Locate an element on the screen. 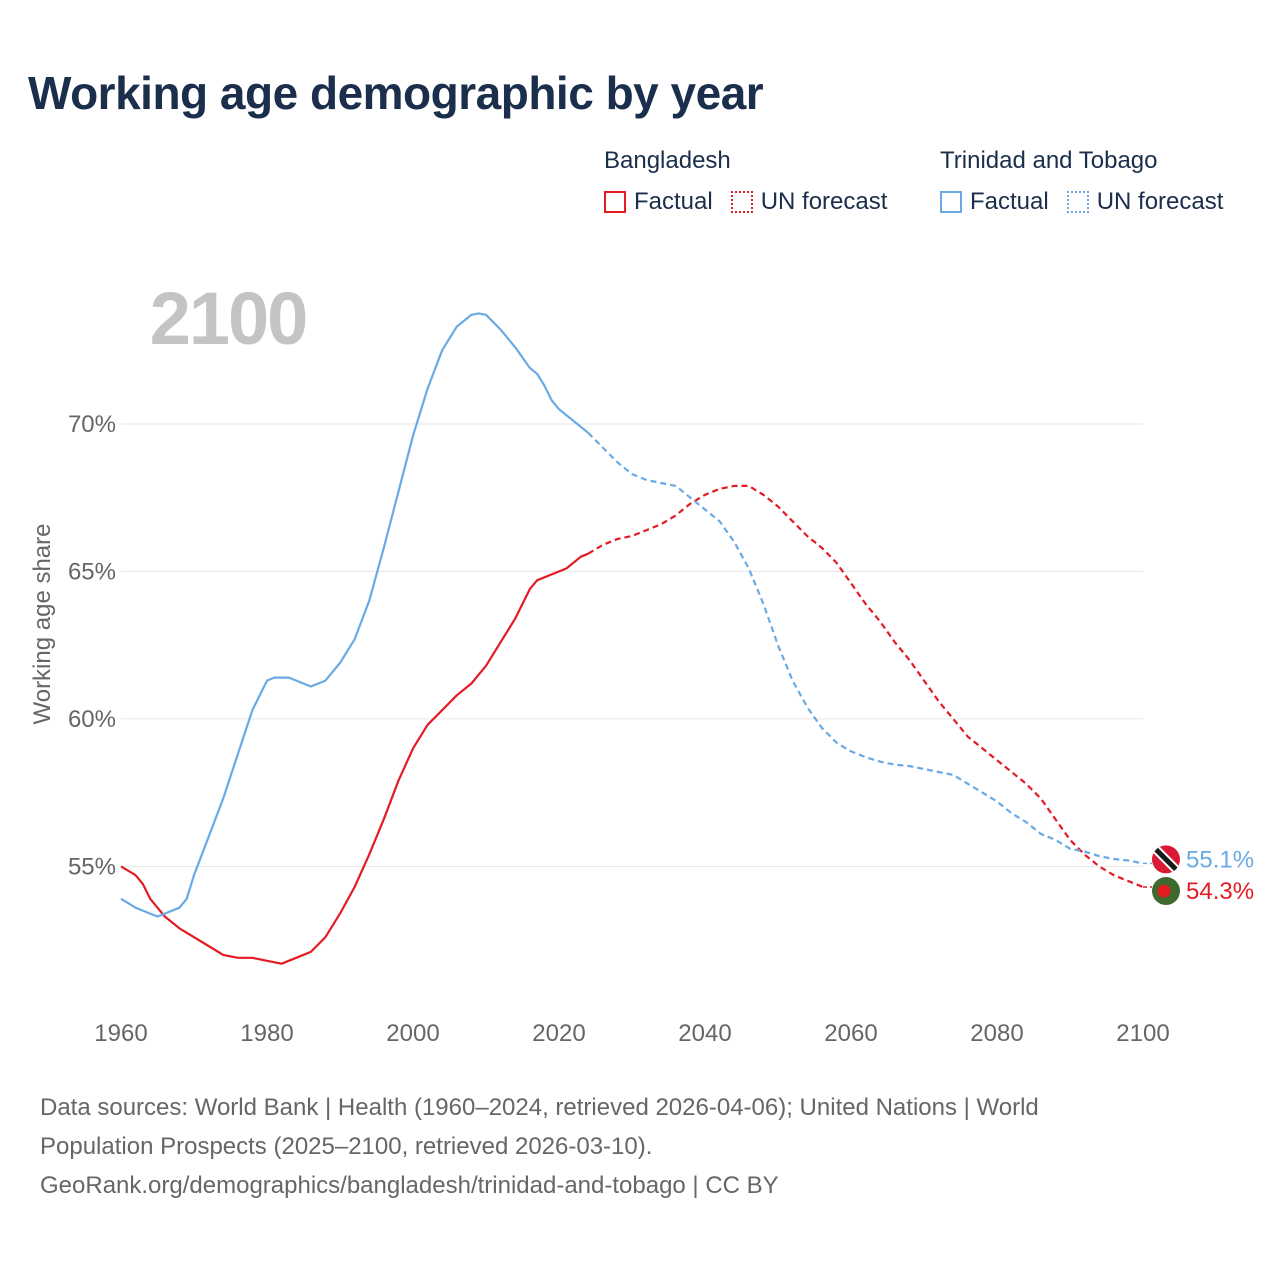  legend-item-trinidad-forecast: UN forecast is located at coordinates (1145, 202).